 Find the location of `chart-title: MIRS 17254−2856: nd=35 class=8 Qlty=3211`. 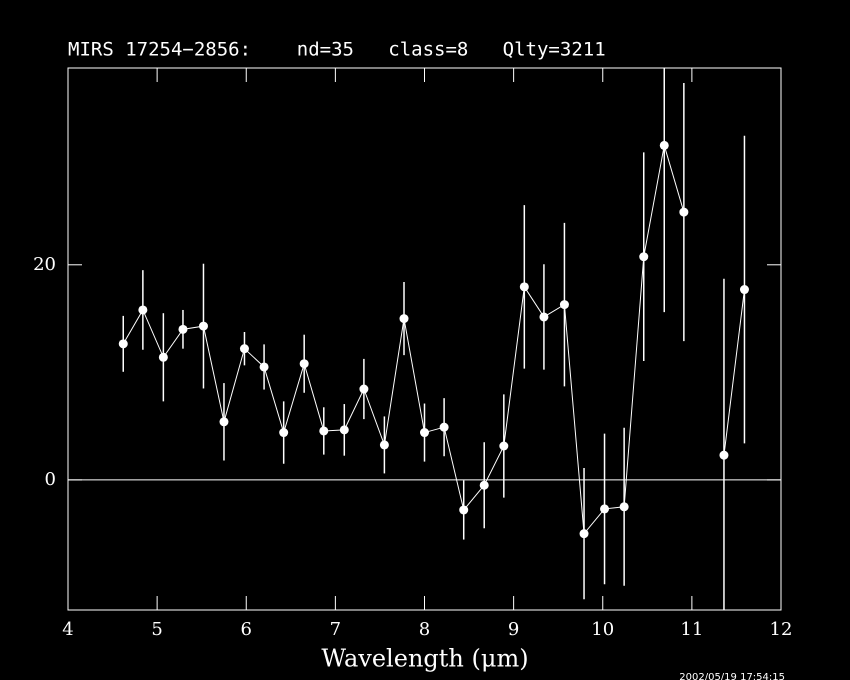

chart-title: MIRS 17254−2856: nd=35 class=8 Qlty=3211 is located at coordinates (337, 50).